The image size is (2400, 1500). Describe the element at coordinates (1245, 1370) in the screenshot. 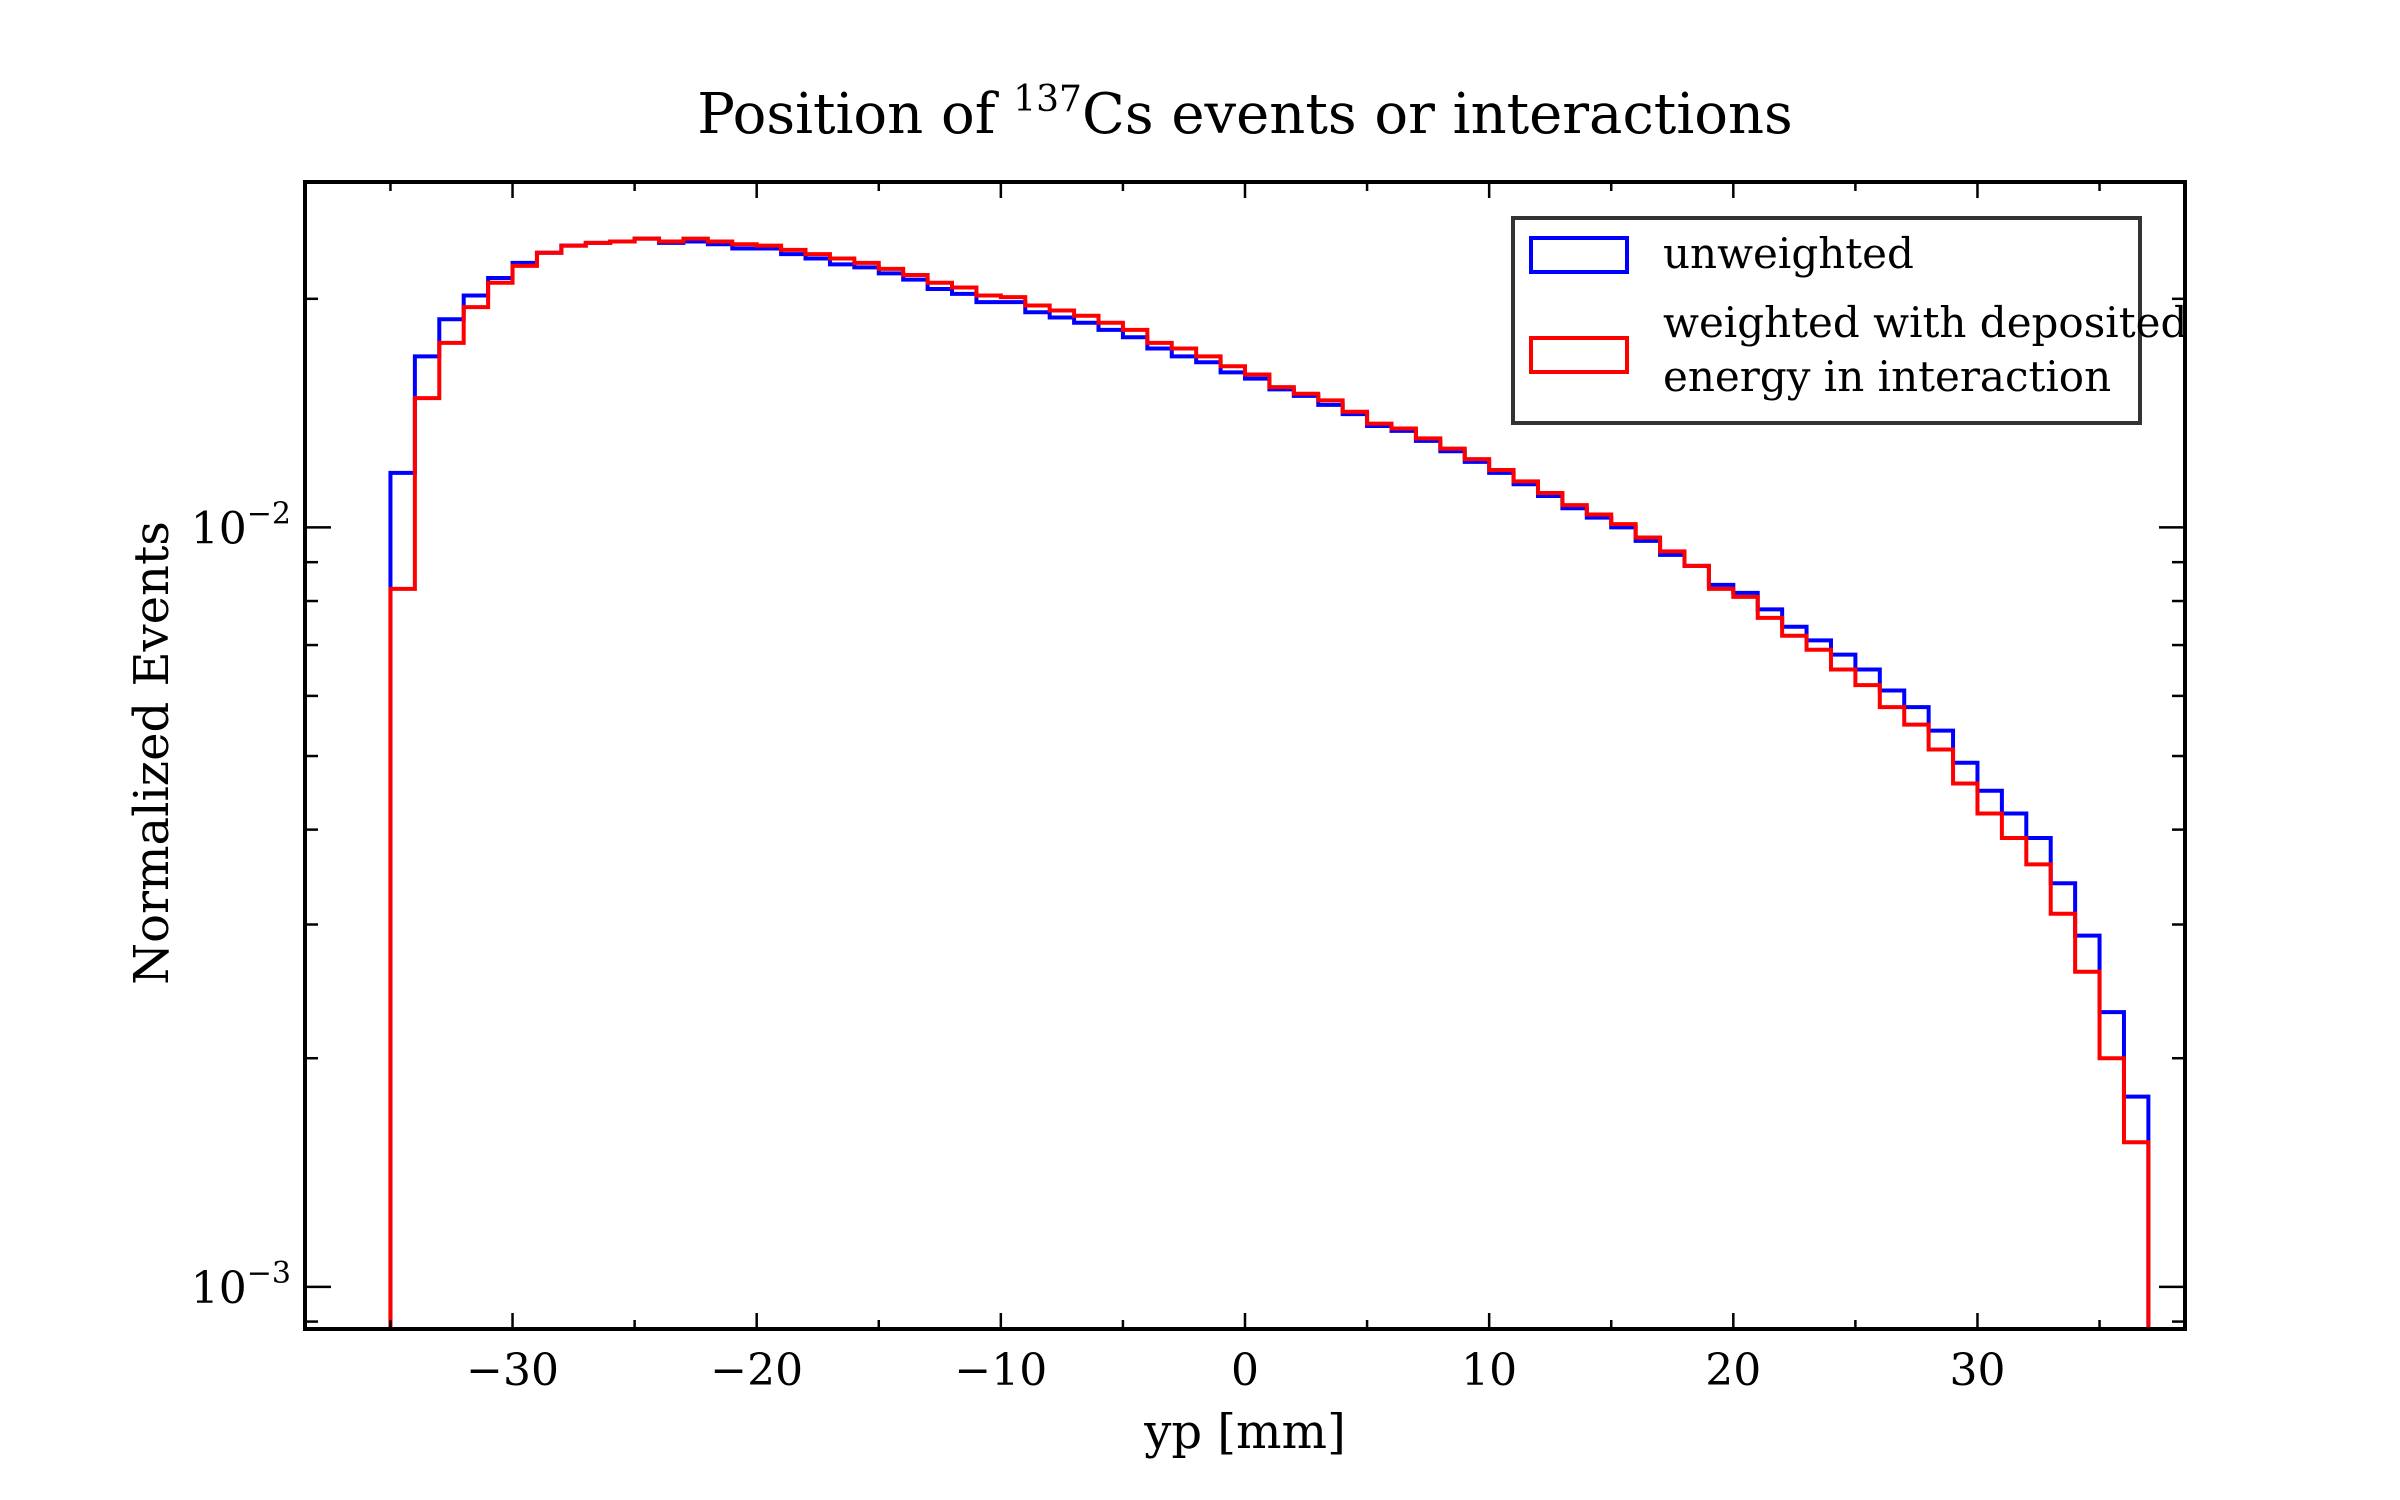

I see `x-tick-label: 0` at that location.